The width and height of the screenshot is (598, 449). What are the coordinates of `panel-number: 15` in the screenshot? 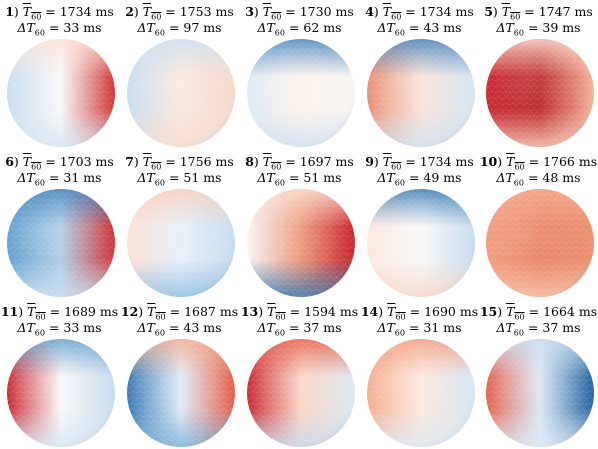 It's located at (488, 311).